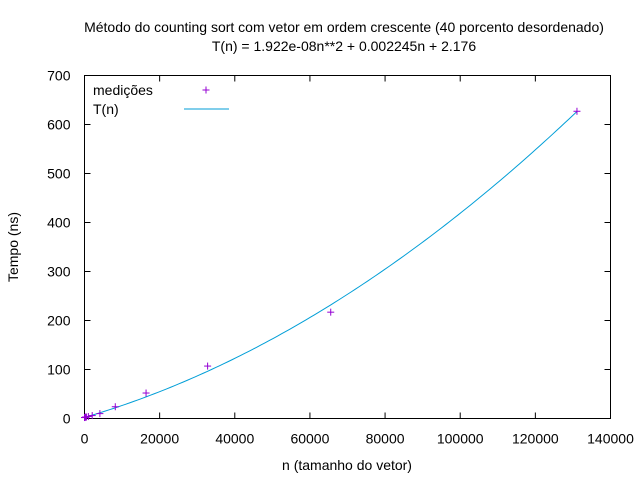 The width and height of the screenshot is (640, 485). What do you see at coordinates (59, 272) in the screenshot?
I see `y-tick-label: 300` at bounding box center [59, 272].